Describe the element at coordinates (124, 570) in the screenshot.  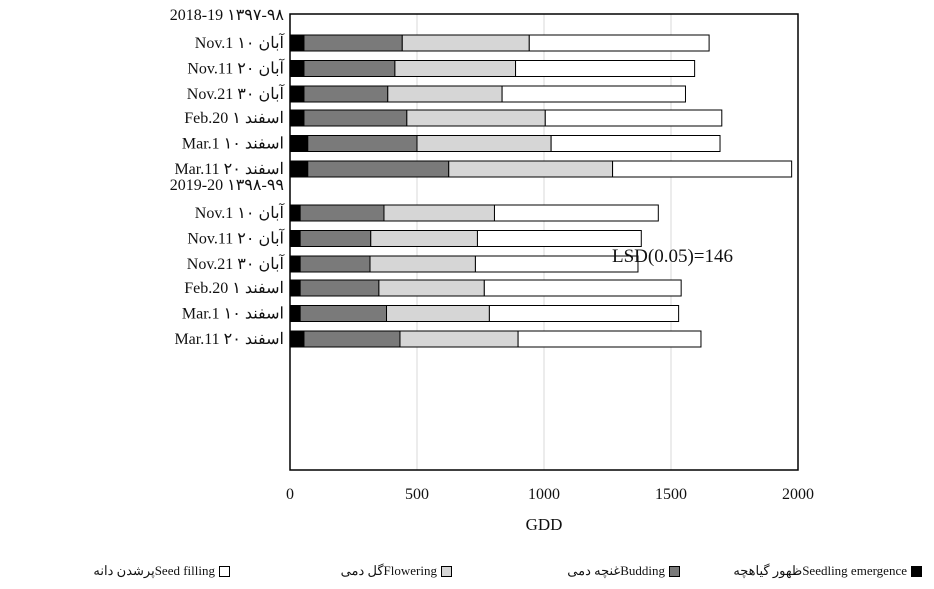
I see `legend-label-fa: پرشدن دانه` at that location.